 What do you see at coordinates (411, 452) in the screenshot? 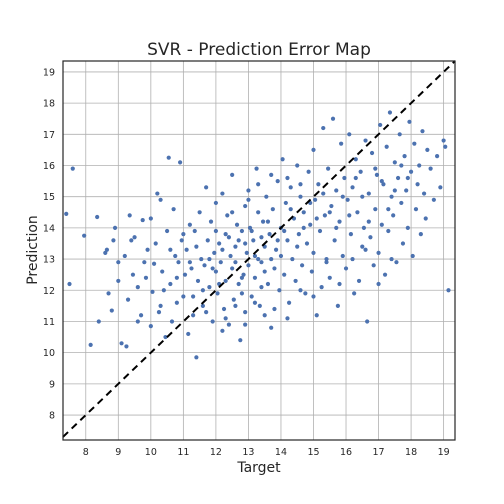
I see `x-tick-label: 18` at bounding box center [411, 452].